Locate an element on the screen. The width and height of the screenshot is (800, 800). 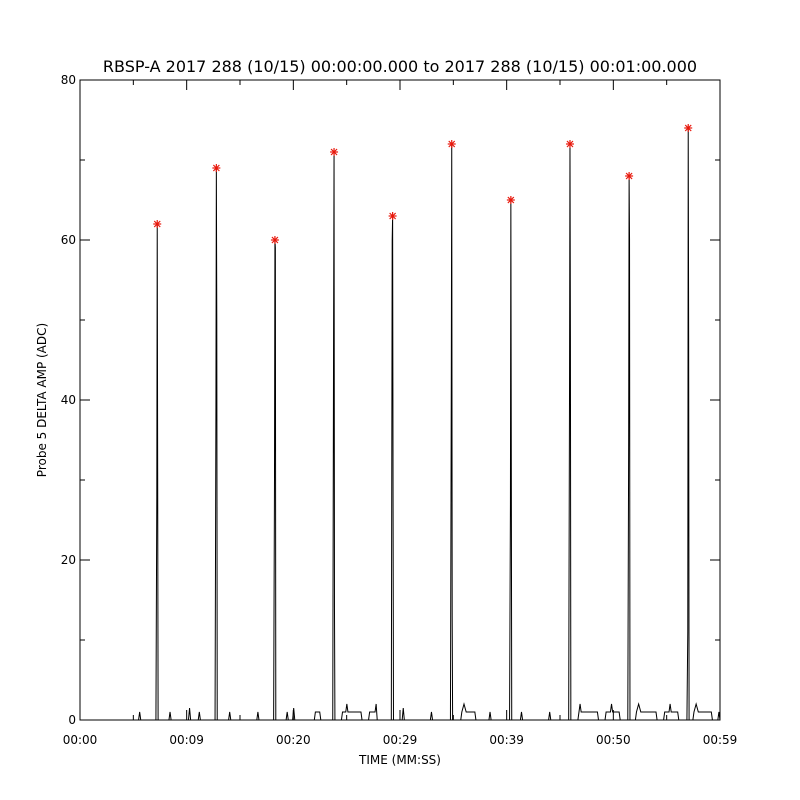
x-tick-label: 00:00 is located at coordinates (80, 740).